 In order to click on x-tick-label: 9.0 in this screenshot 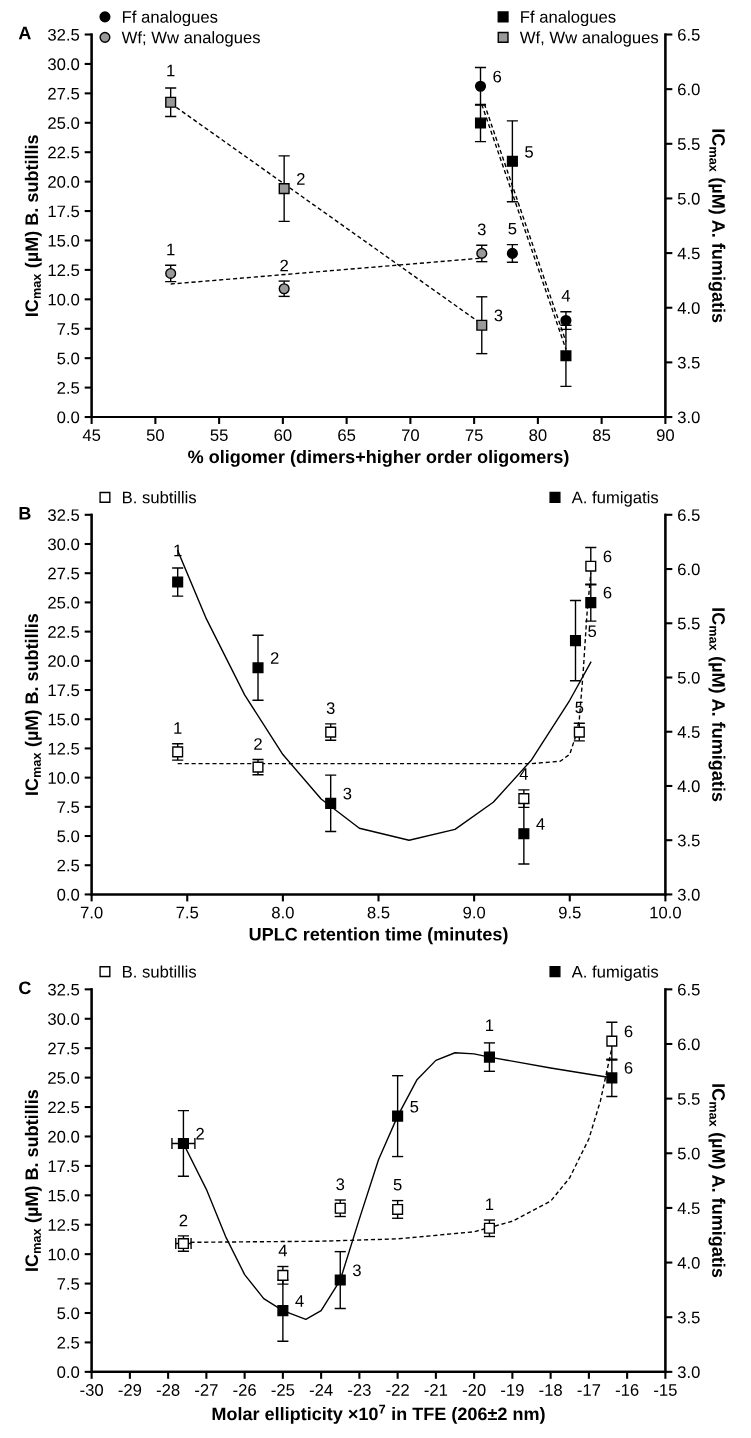, I will do `click(474, 912)`.